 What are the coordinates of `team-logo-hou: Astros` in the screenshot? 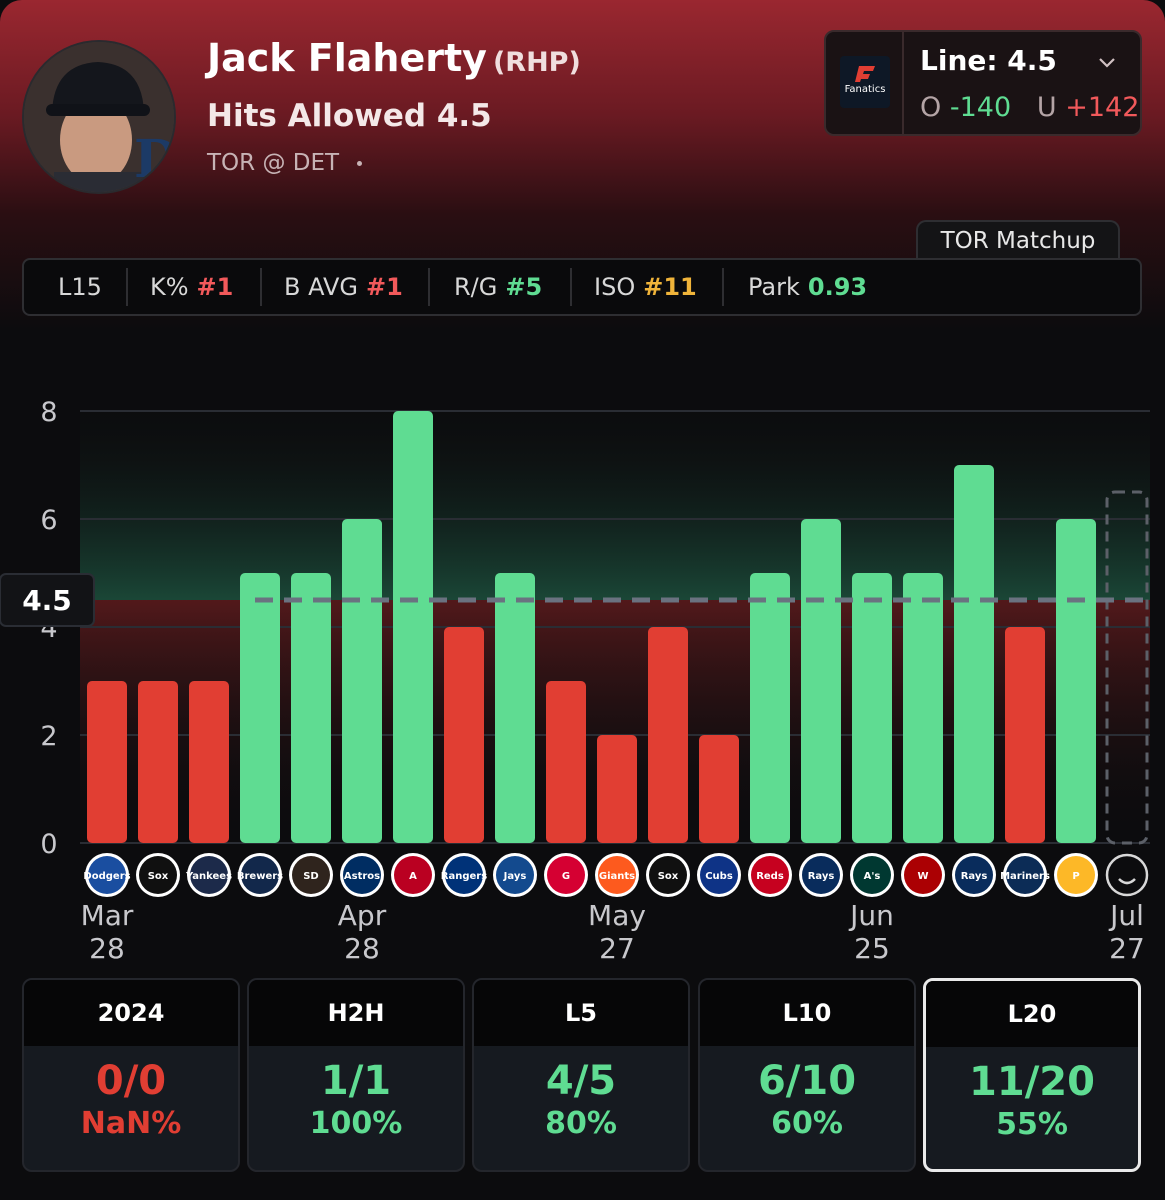 It's located at (362, 875).